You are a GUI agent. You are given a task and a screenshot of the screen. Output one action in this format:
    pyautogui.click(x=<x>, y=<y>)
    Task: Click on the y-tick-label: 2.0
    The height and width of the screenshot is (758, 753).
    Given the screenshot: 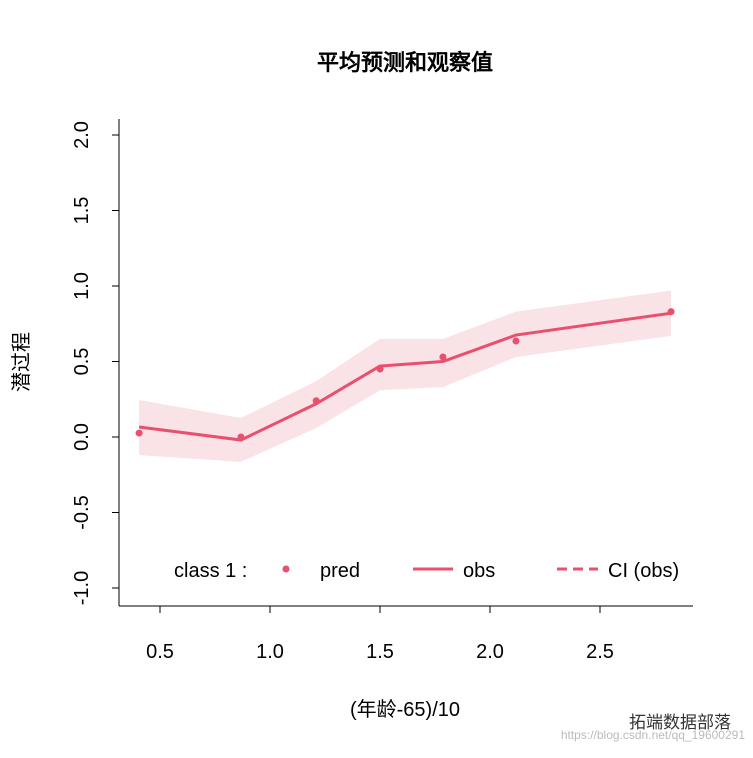 What is the action you would take?
    pyautogui.click(x=82, y=135)
    